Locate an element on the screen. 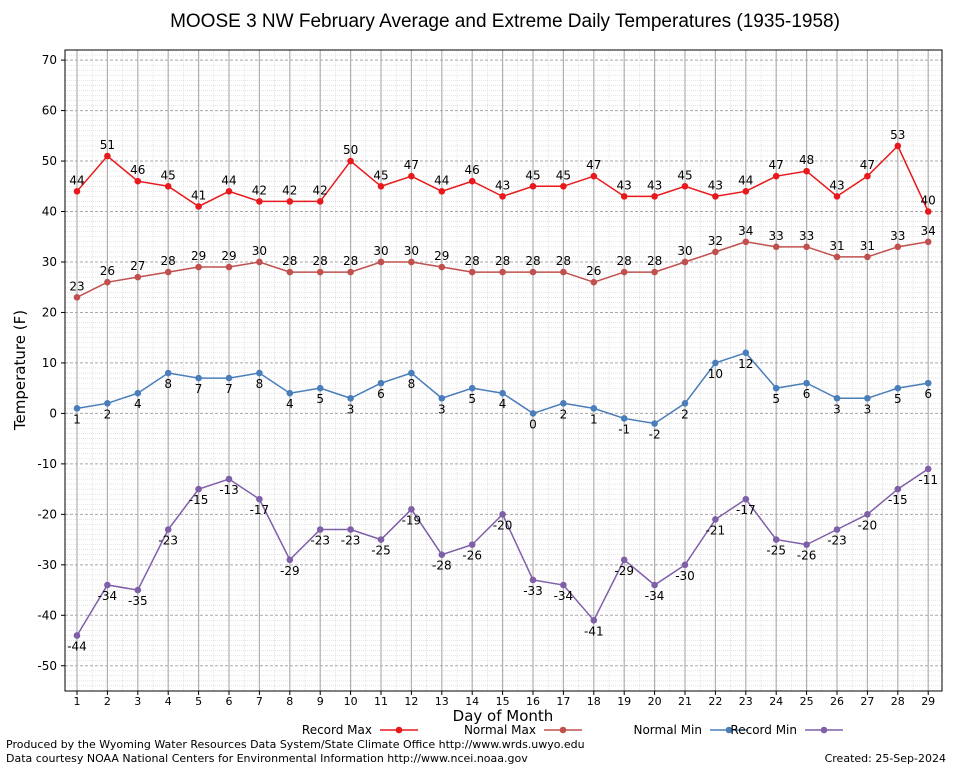  legend: Record Max Normal Max Normal Min Record Min is located at coordinates (572, 730).